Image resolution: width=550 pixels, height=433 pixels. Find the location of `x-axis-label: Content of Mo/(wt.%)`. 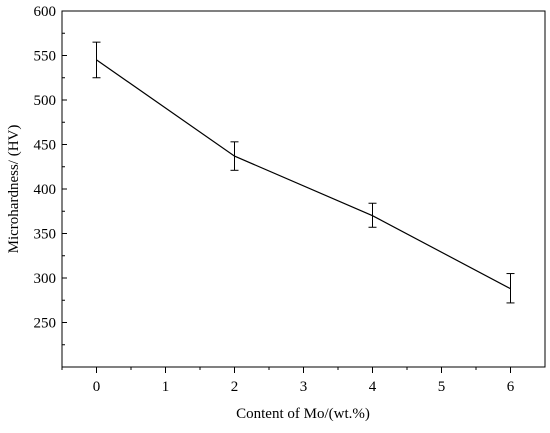

x-axis-label: Content of Mo/(wt.%) is located at coordinates (303, 414).